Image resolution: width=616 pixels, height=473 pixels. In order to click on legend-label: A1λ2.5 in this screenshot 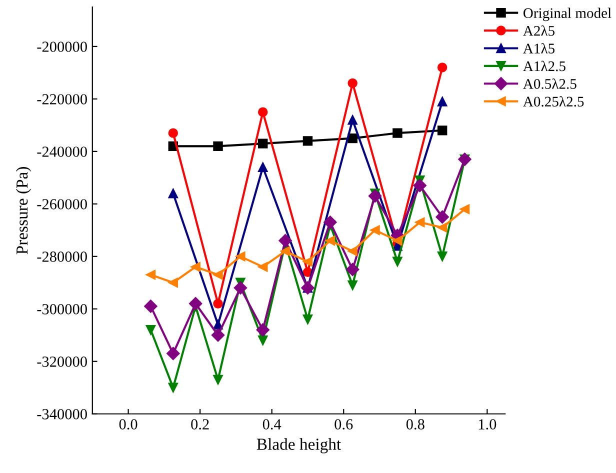, I will do `click(544, 66)`.